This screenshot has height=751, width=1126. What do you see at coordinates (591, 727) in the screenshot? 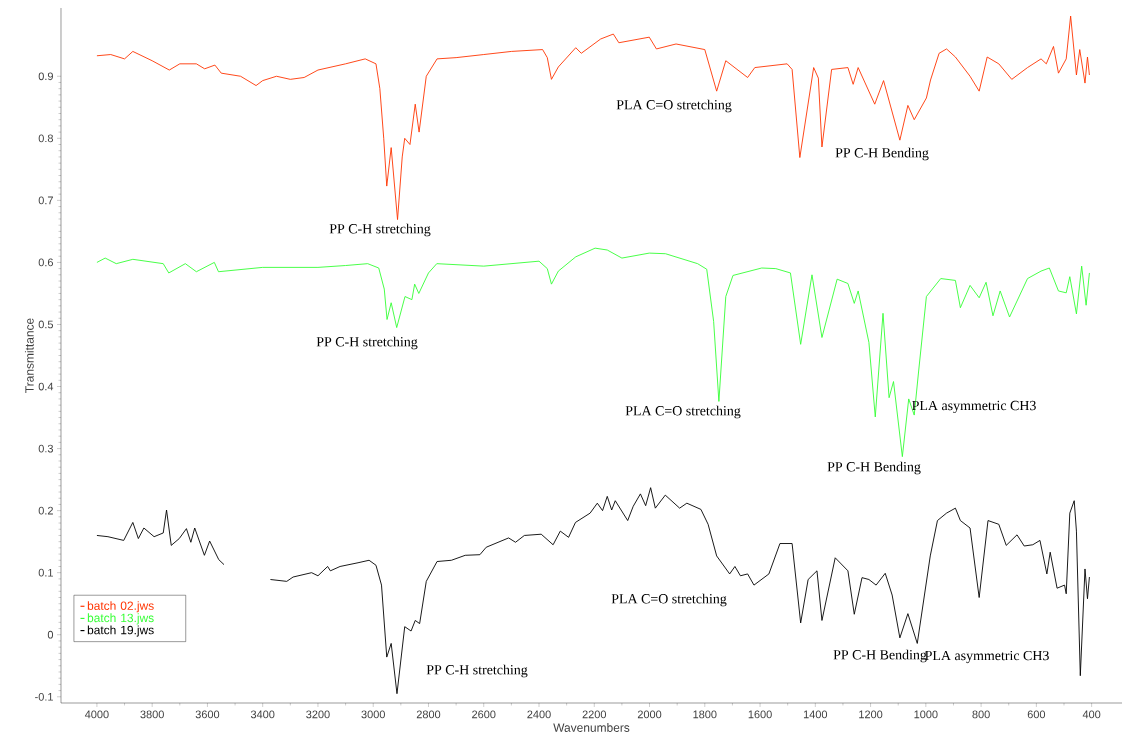
I see `x-axis-title: Wavenumbers` at bounding box center [591, 727].